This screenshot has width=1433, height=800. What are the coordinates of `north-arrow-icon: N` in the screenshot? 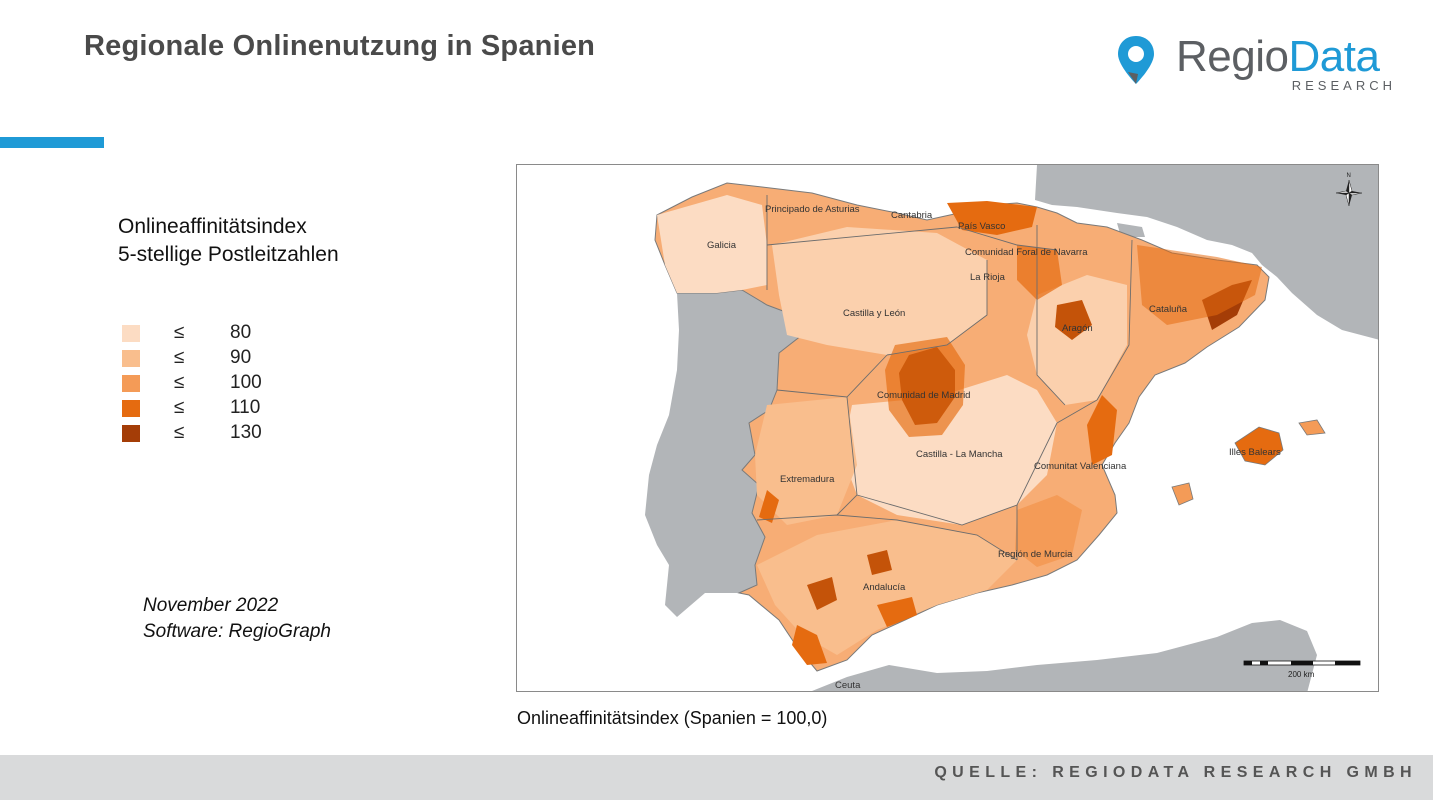 It's located at (1349, 190).